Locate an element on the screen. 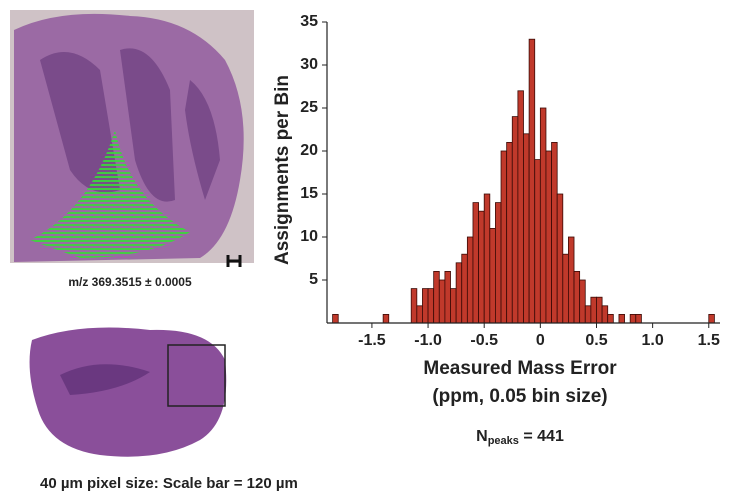 This screenshot has width=730, height=497. x-tick-label: 1.0 is located at coordinates (653, 340).